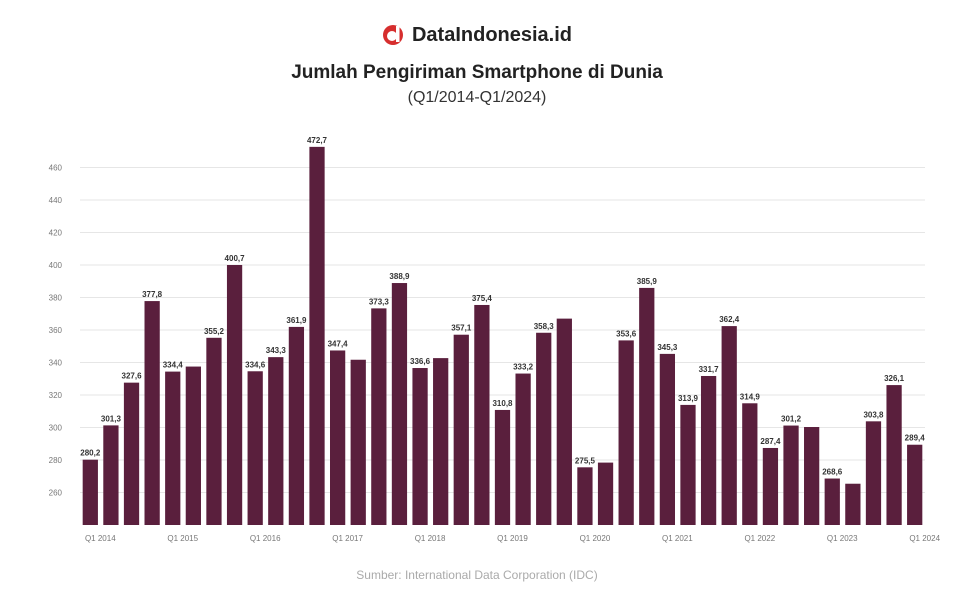 The height and width of the screenshot is (596, 954). What do you see at coordinates (56, 233) in the screenshot?
I see `y-tick-label: 420` at bounding box center [56, 233].